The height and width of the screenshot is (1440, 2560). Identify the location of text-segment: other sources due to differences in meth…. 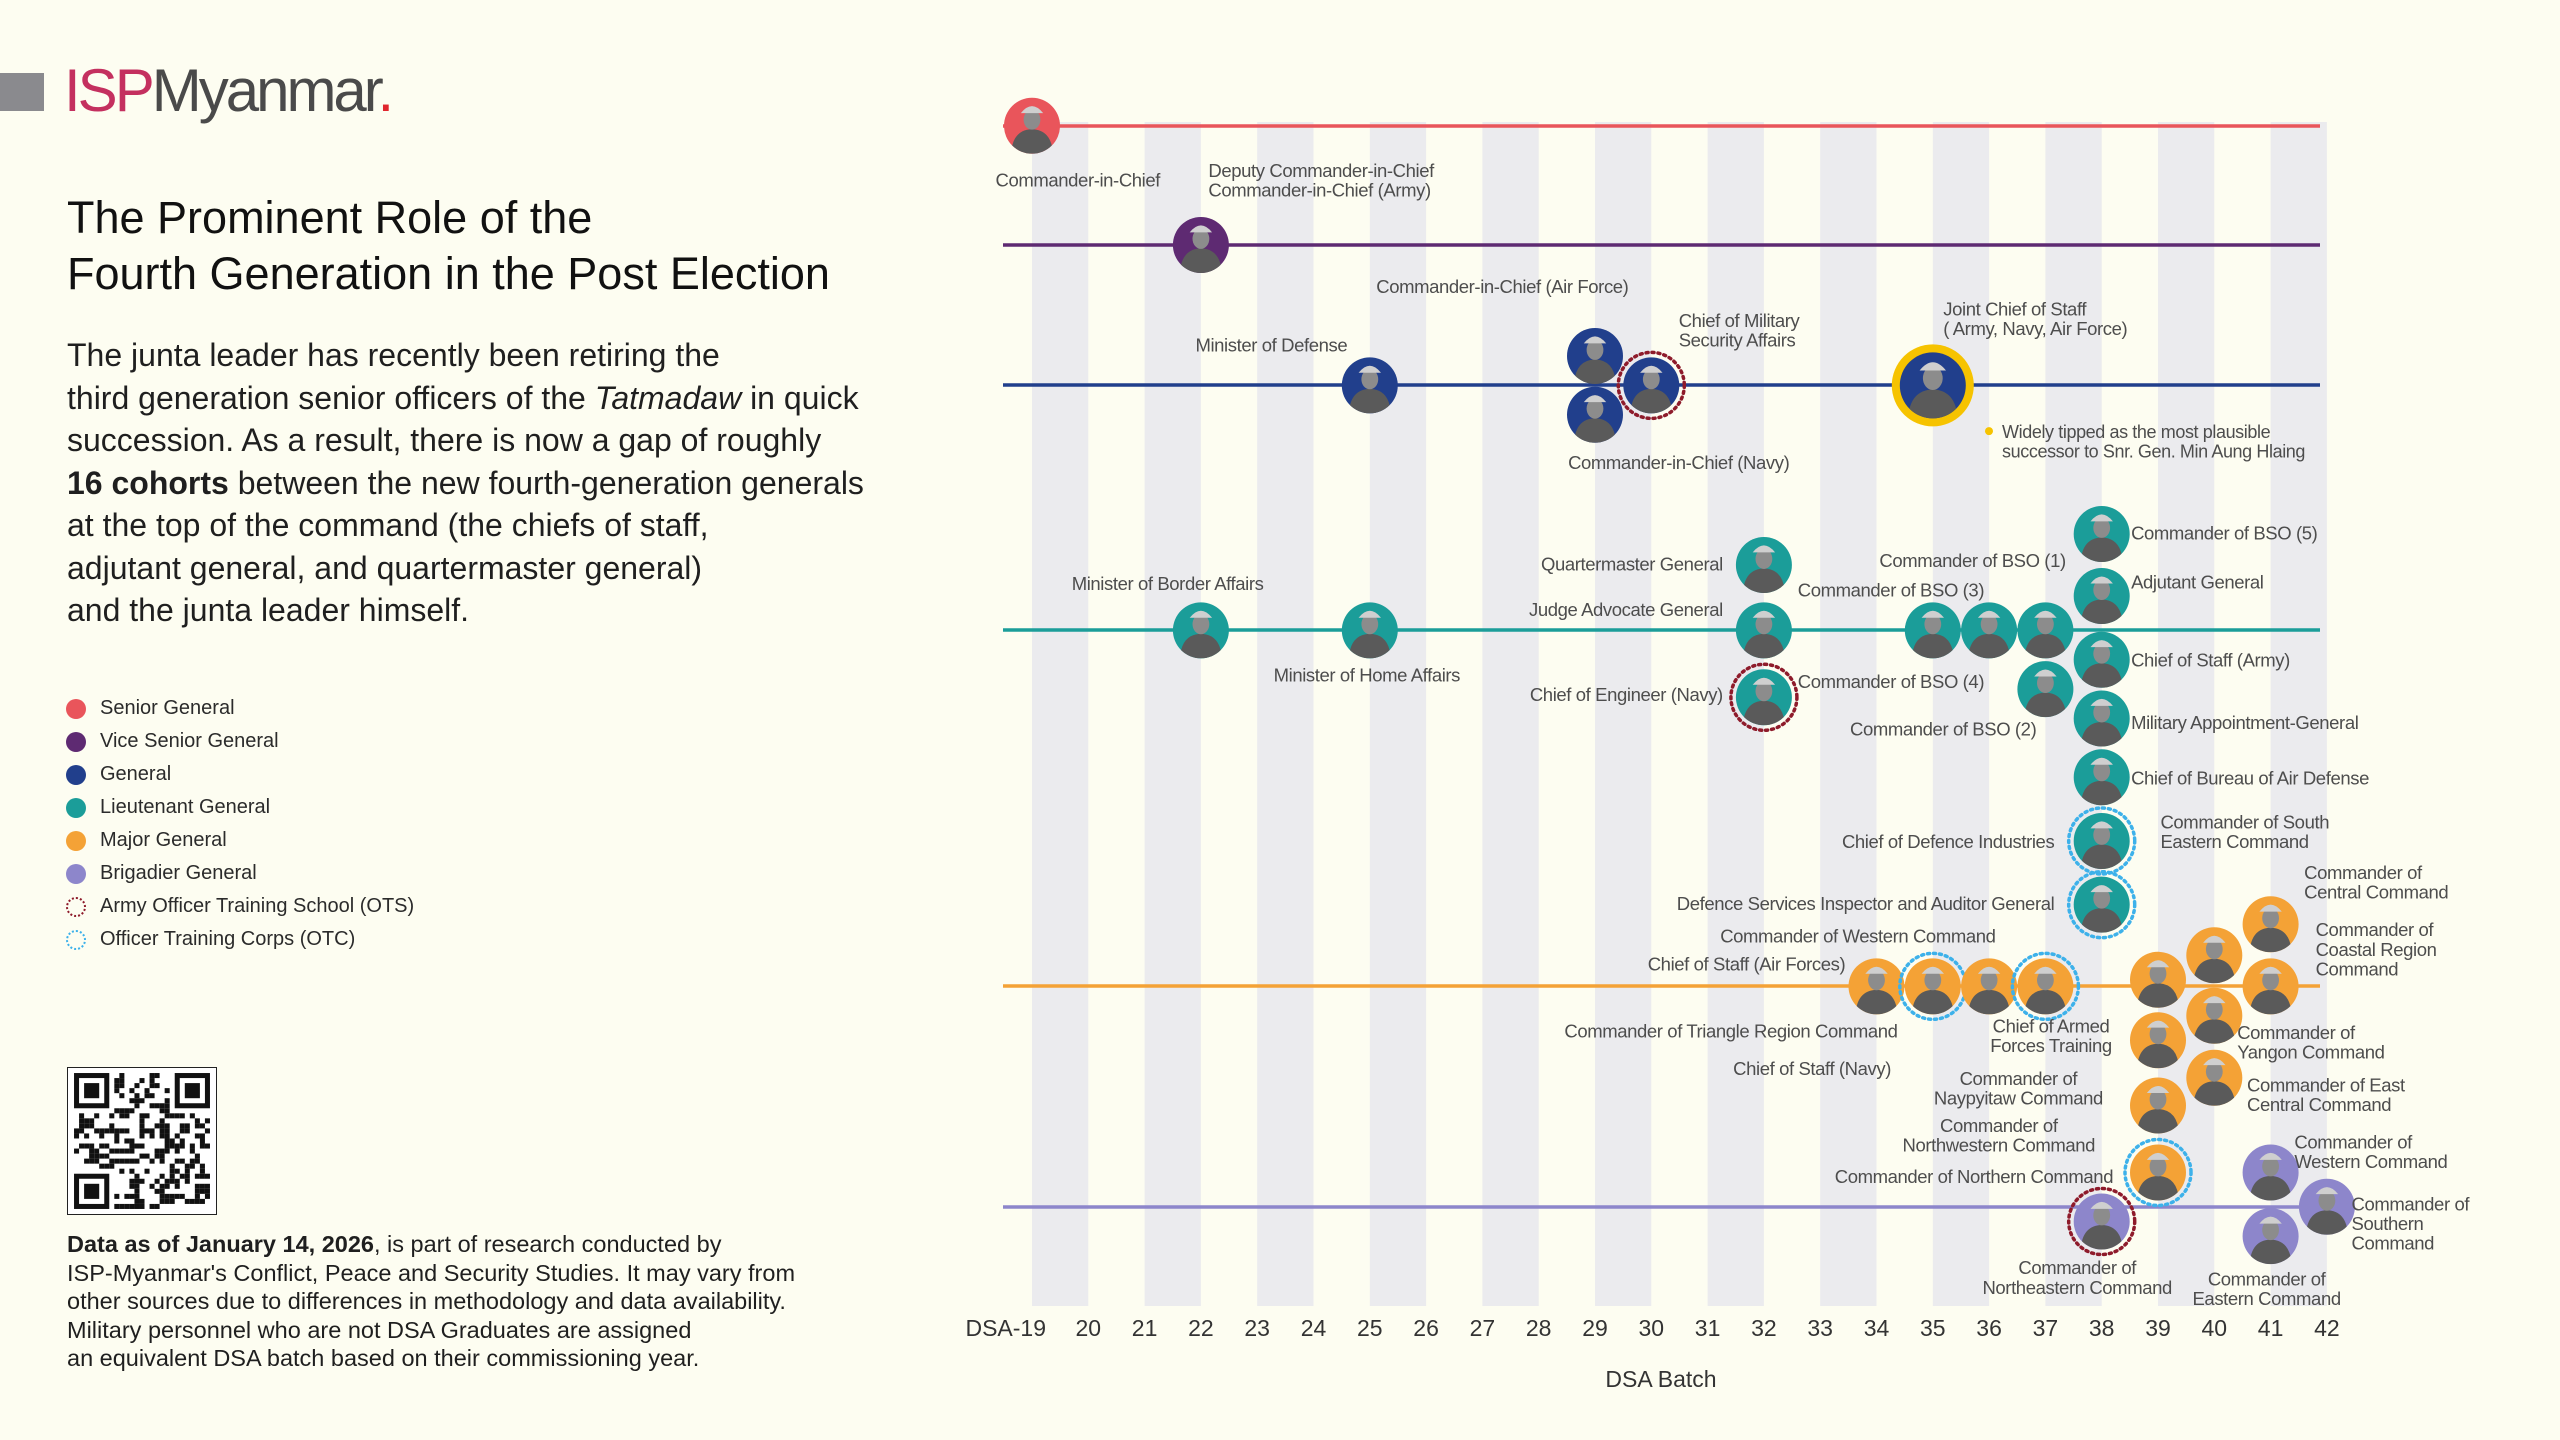
(426, 1301).